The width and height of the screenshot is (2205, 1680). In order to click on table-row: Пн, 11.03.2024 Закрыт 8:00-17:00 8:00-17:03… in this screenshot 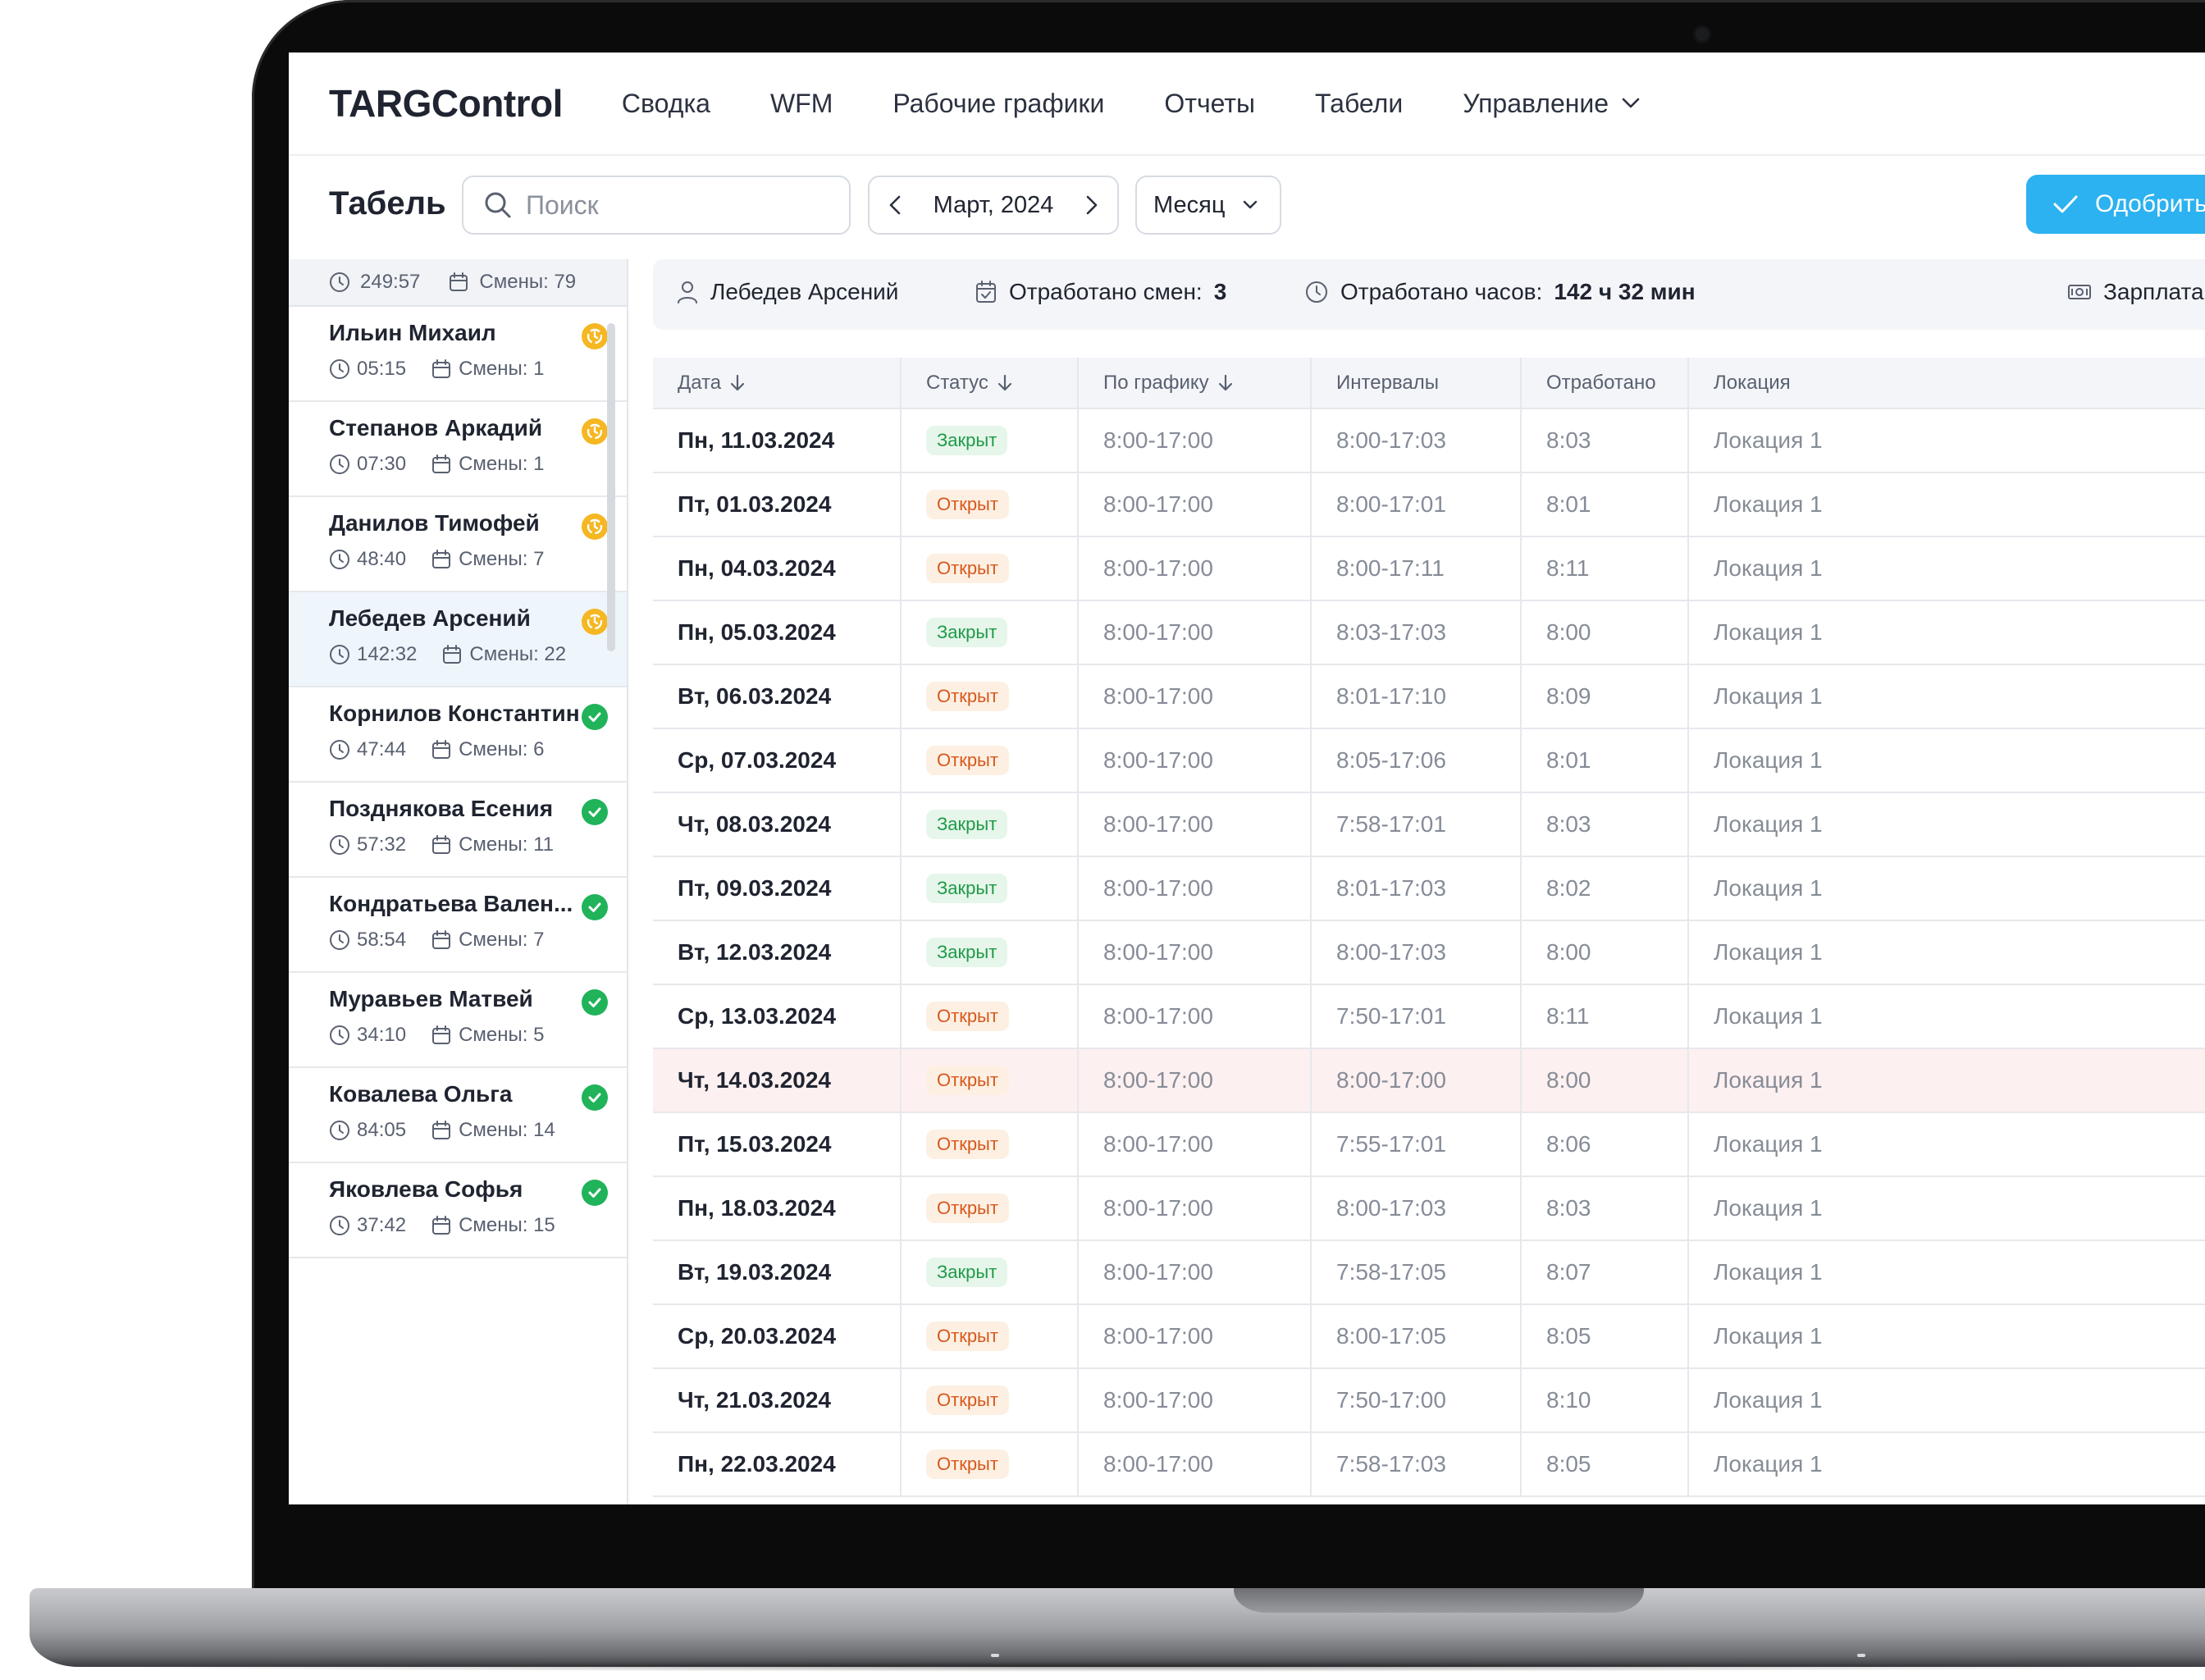, I will do `click(1429, 441)`.